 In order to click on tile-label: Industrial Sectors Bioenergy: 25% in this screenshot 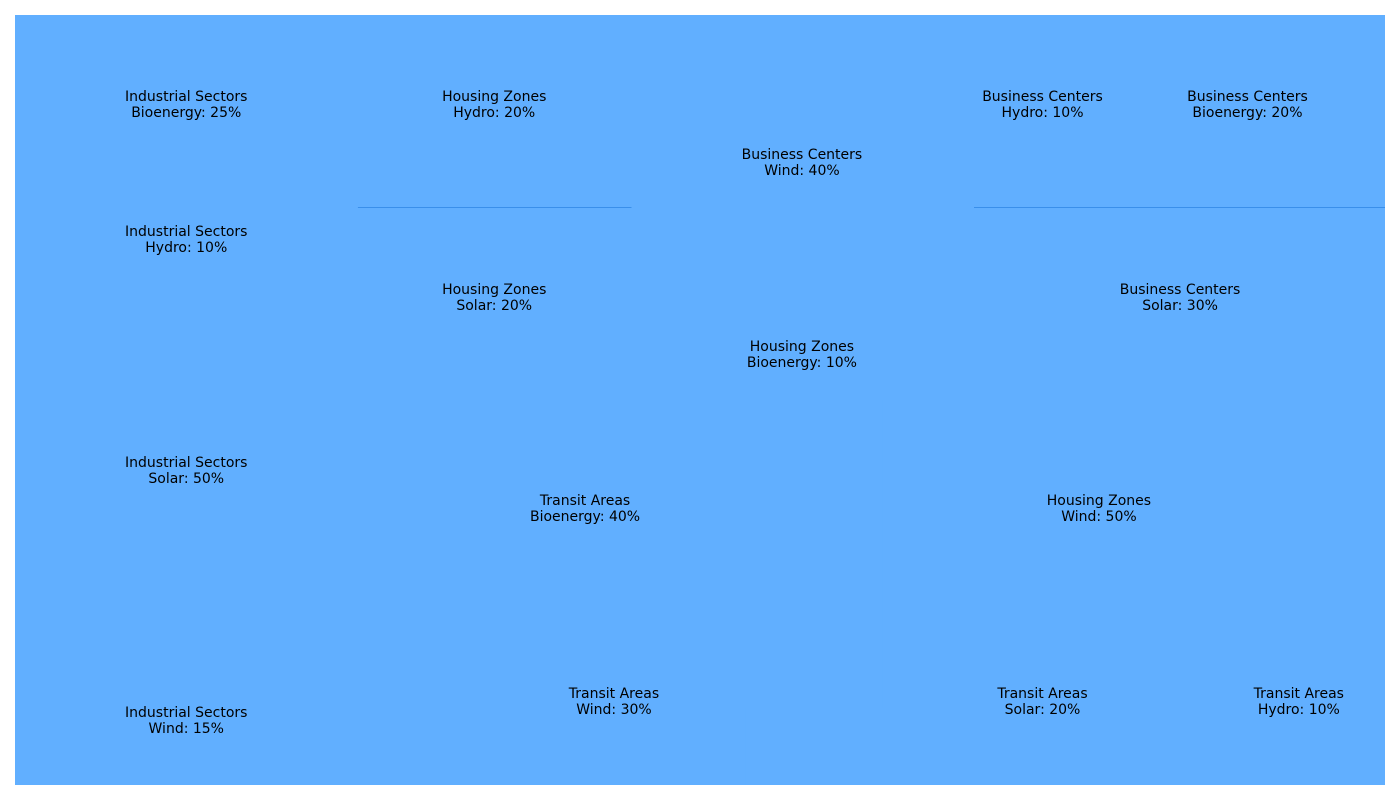, I will do `click(186, 105)`.